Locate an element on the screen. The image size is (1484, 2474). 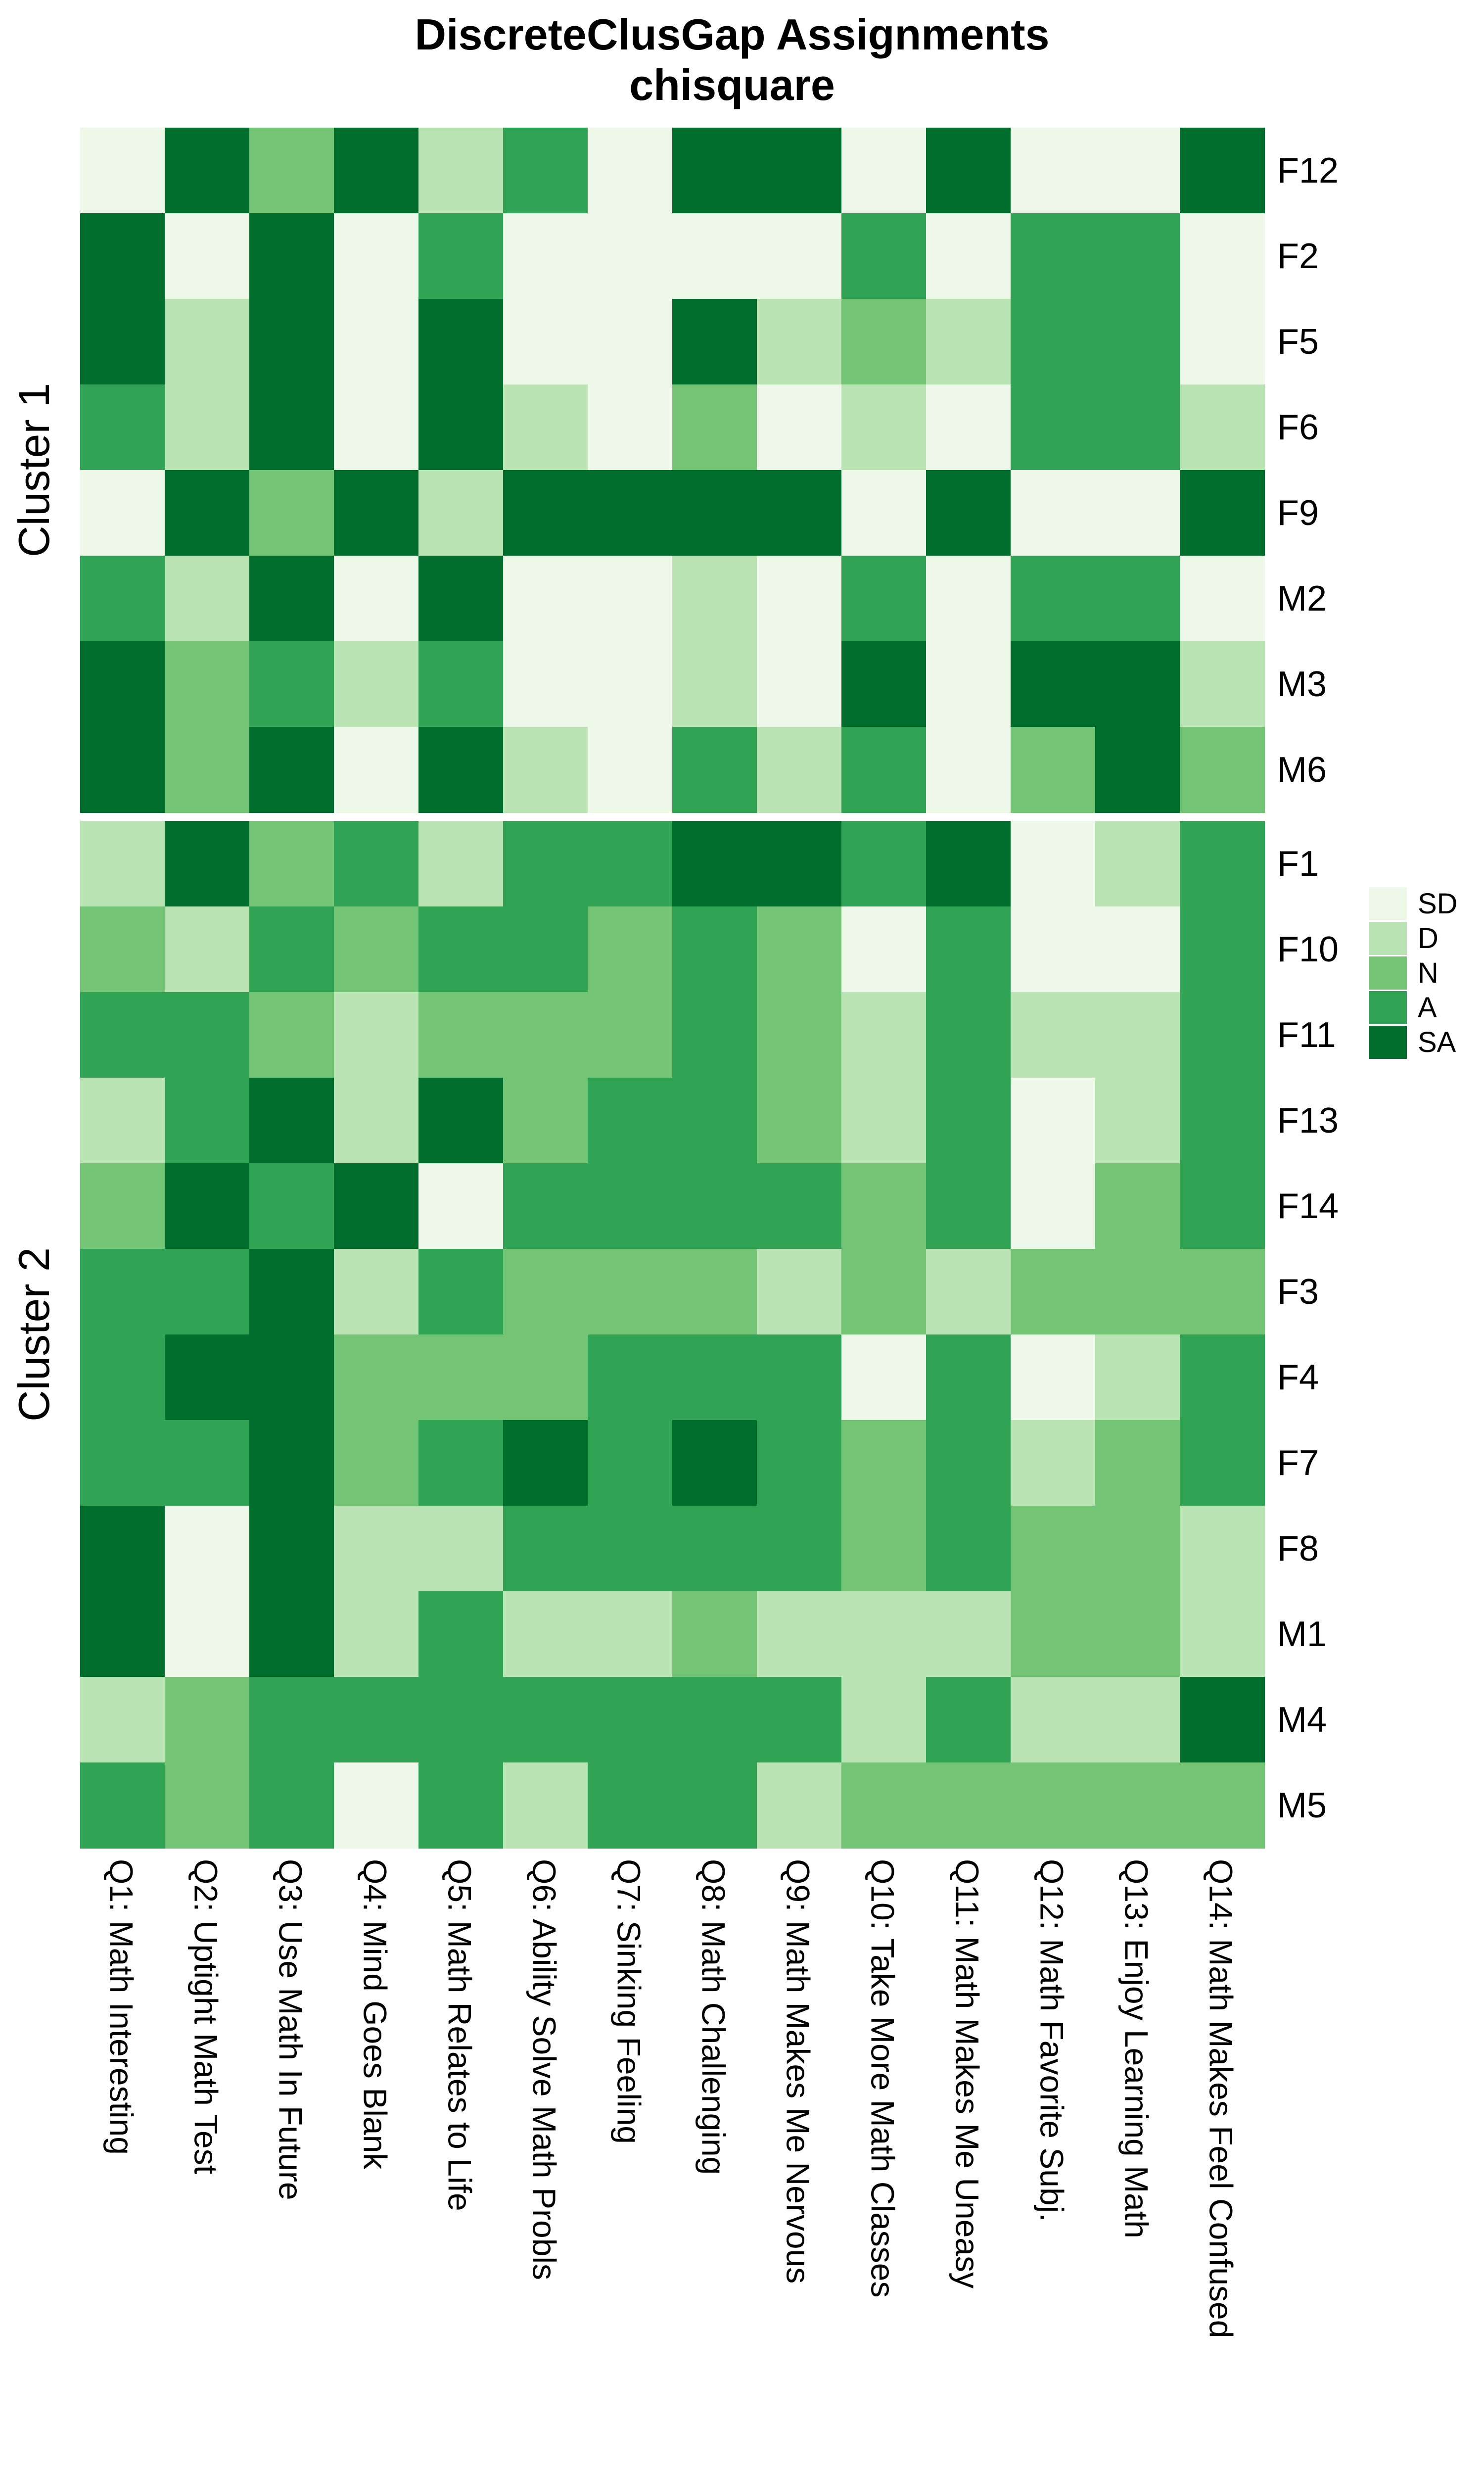
legend-label: N is located at coordinates (1428, 973).